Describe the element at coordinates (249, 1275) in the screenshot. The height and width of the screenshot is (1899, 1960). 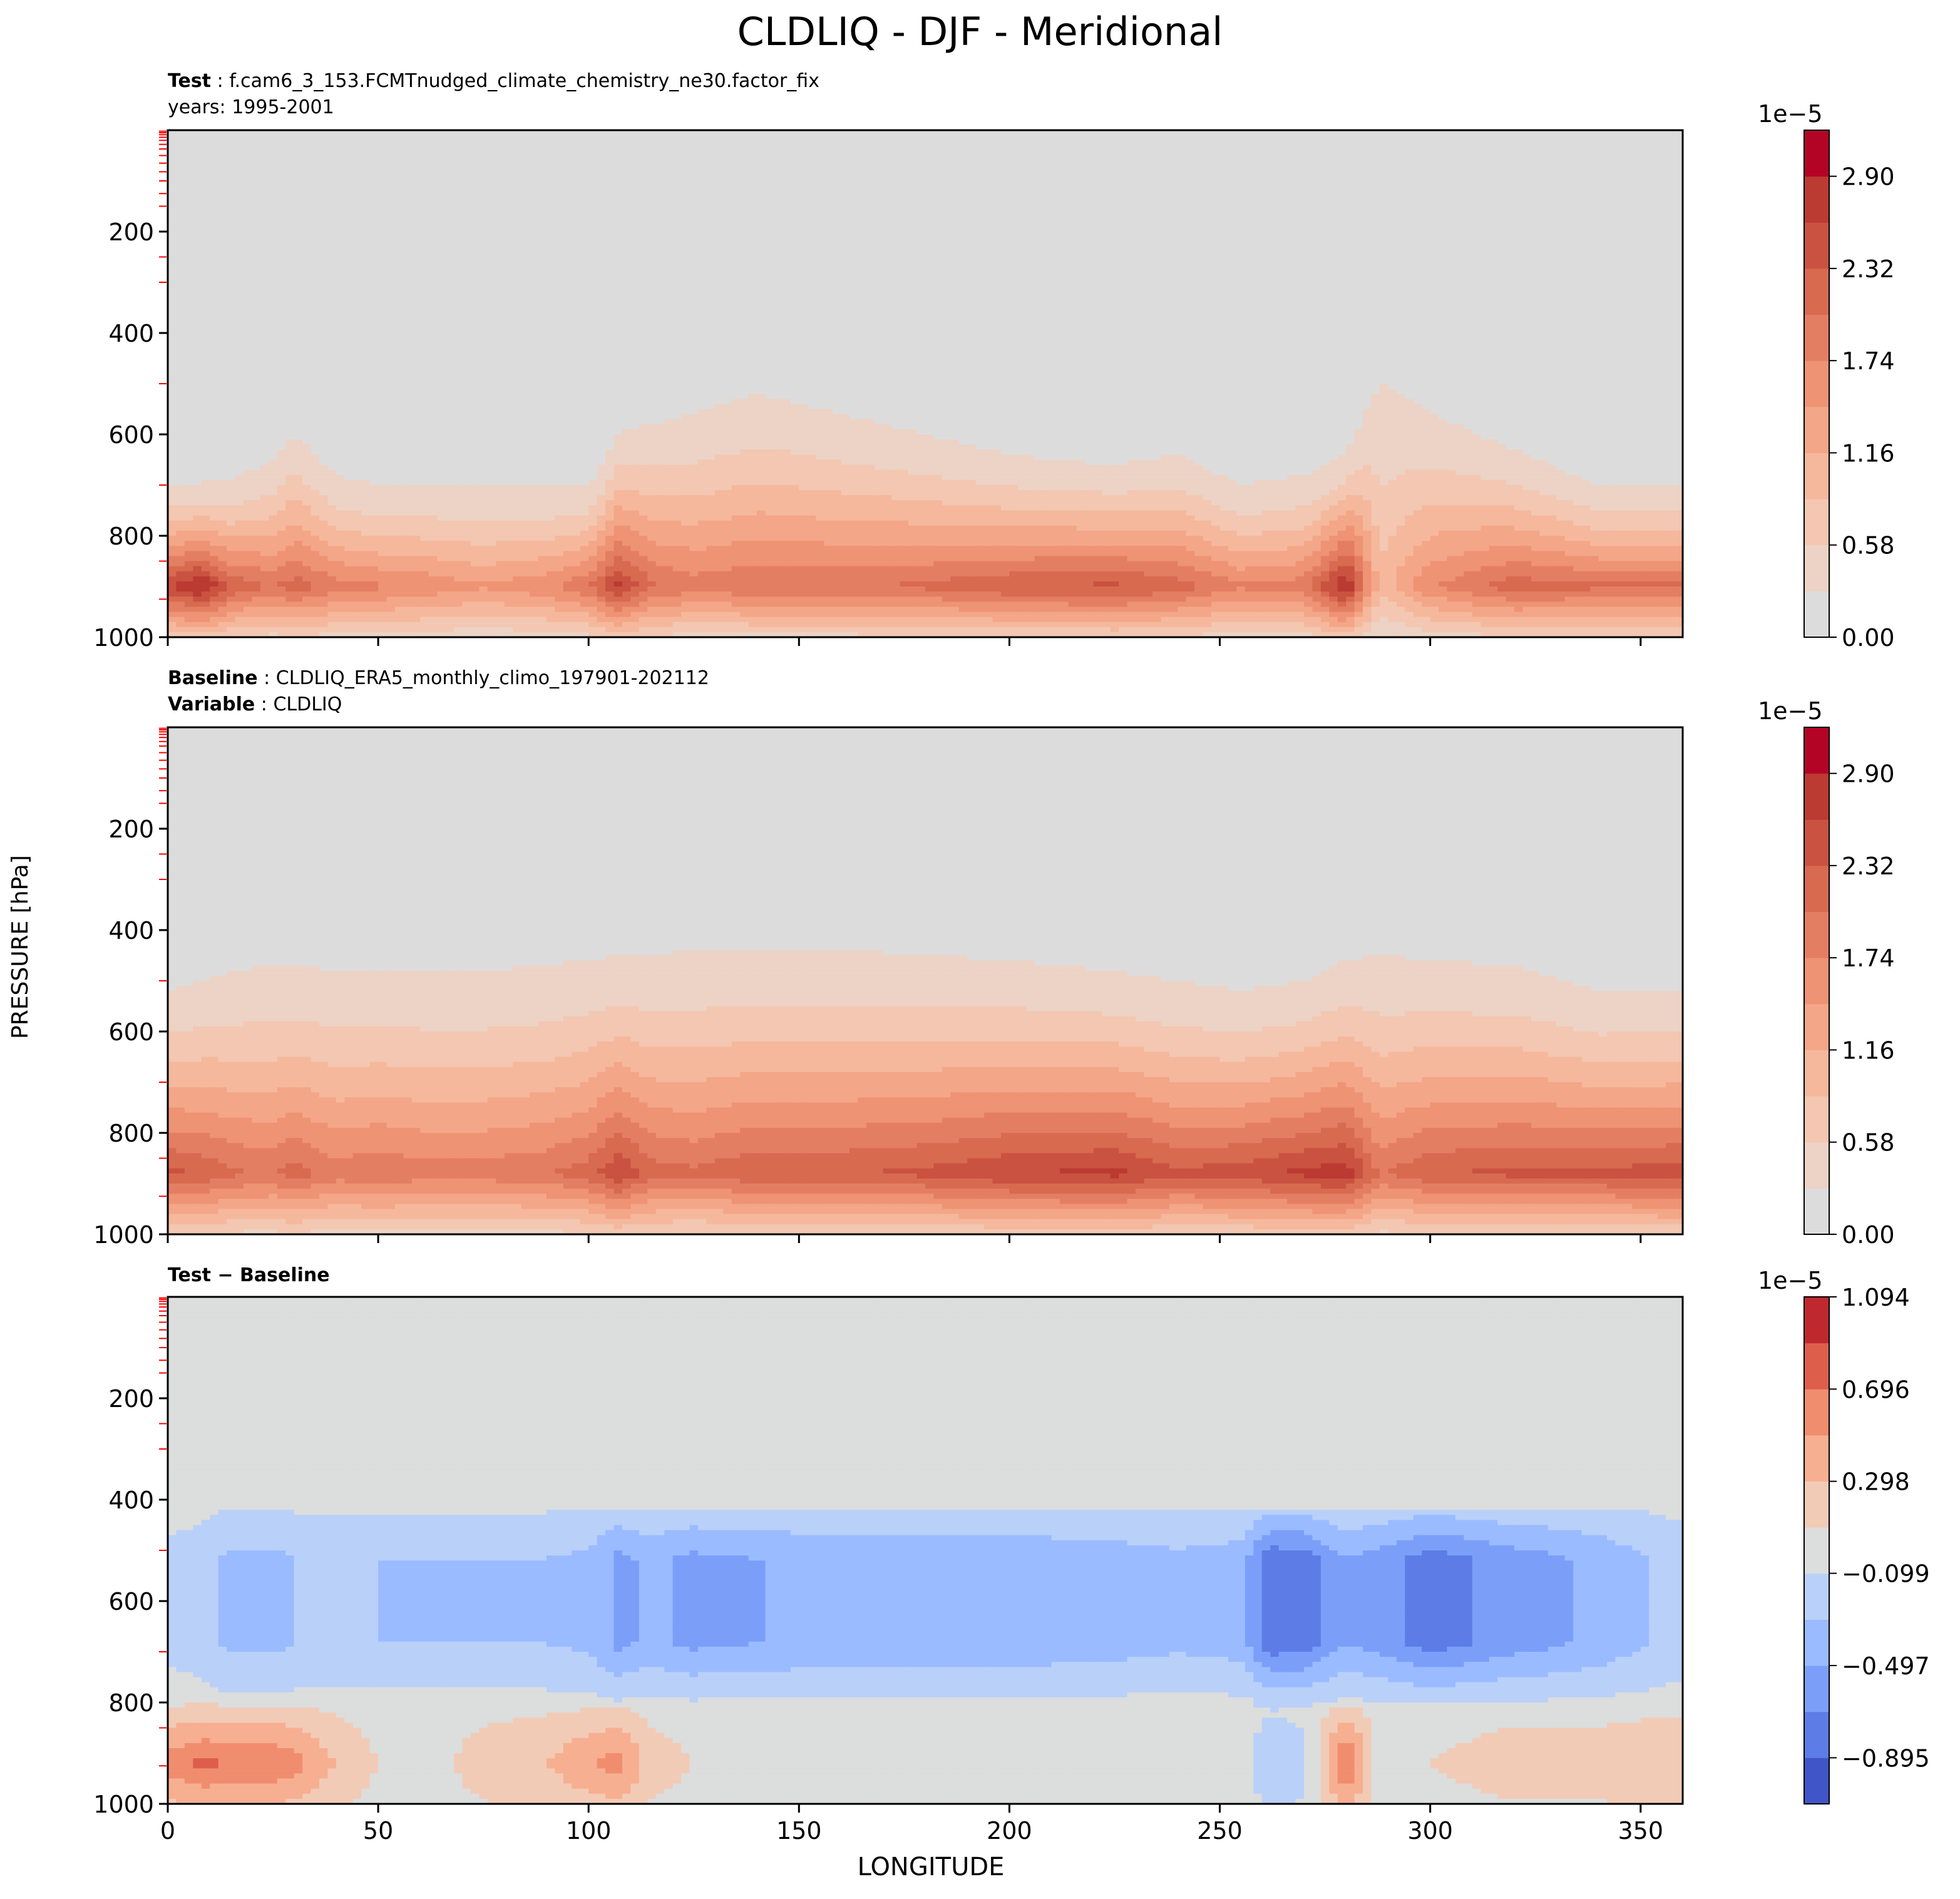
I see `panel3-title-line1: Test − Baseline` at that location.